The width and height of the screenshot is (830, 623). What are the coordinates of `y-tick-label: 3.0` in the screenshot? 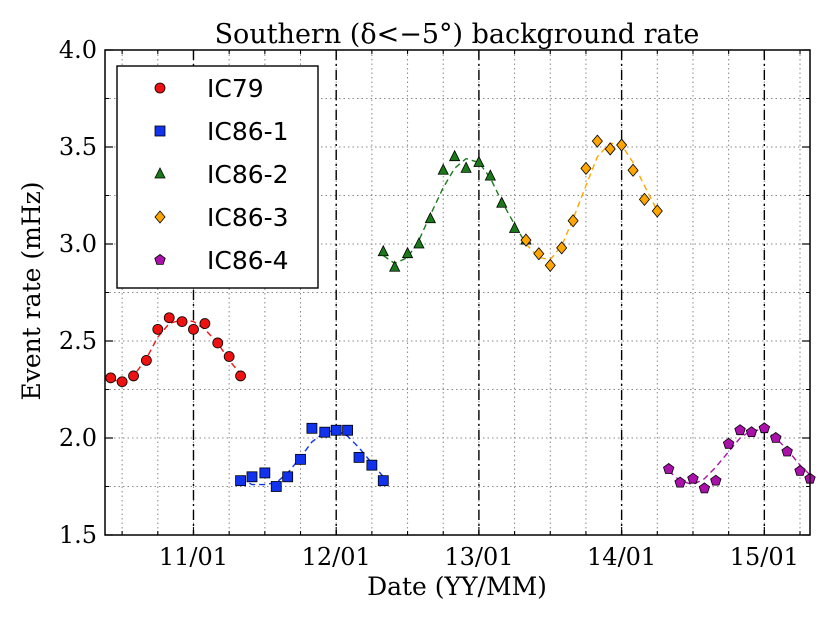 It's located at (78, 244).